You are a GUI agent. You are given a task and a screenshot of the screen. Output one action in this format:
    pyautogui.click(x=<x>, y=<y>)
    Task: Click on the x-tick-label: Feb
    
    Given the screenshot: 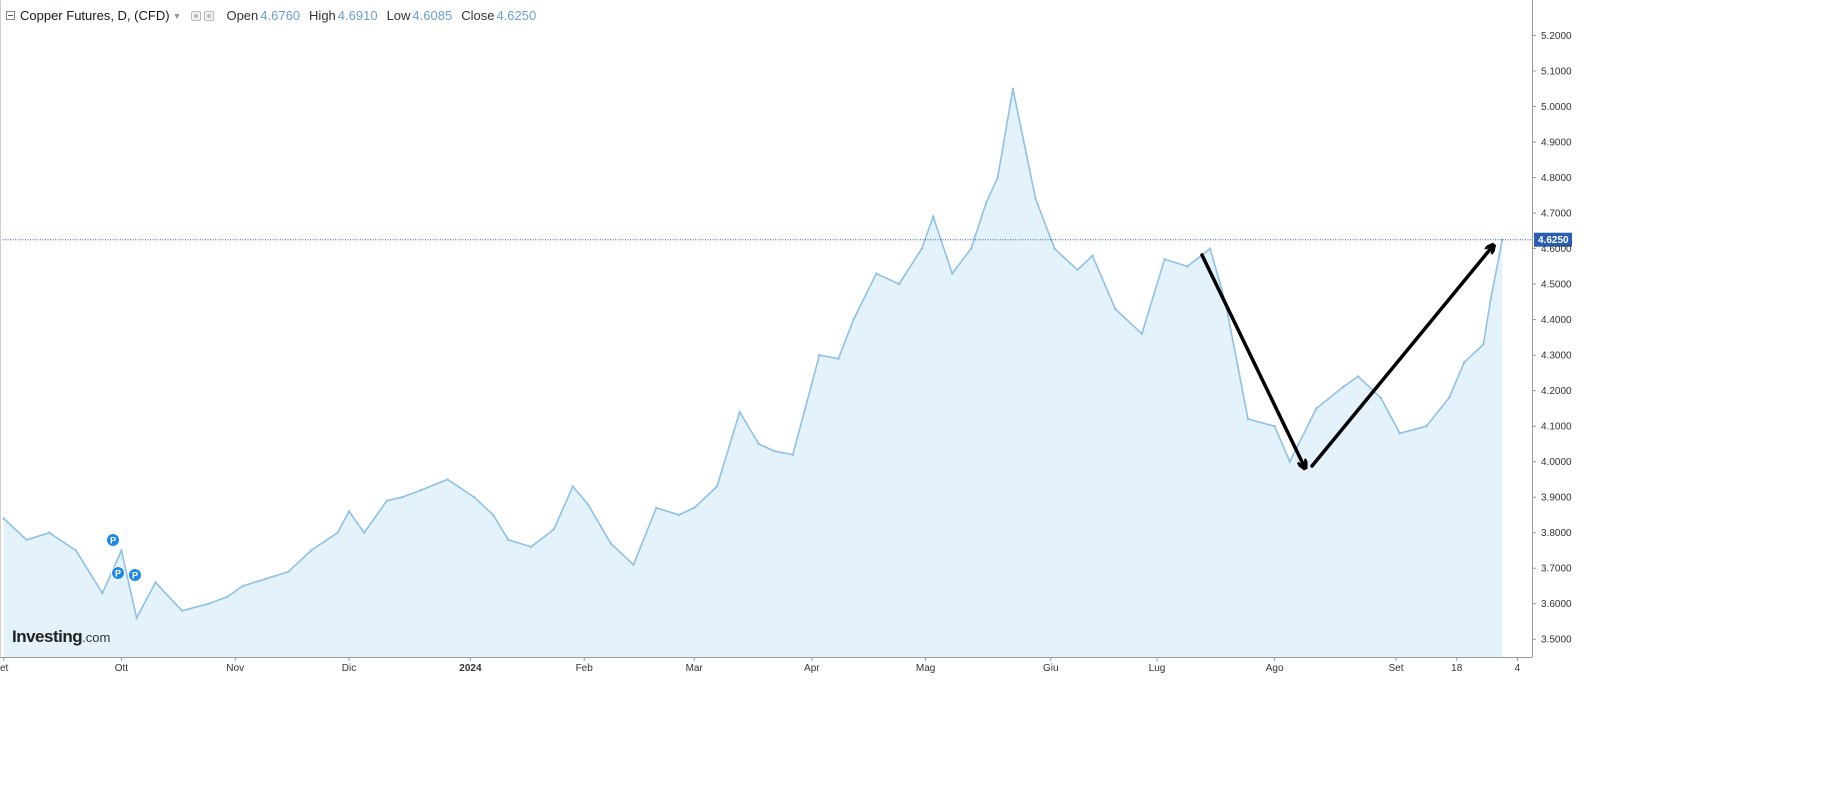 What is the action you would take?
    pyautogui.click(x=585, y=668)
    